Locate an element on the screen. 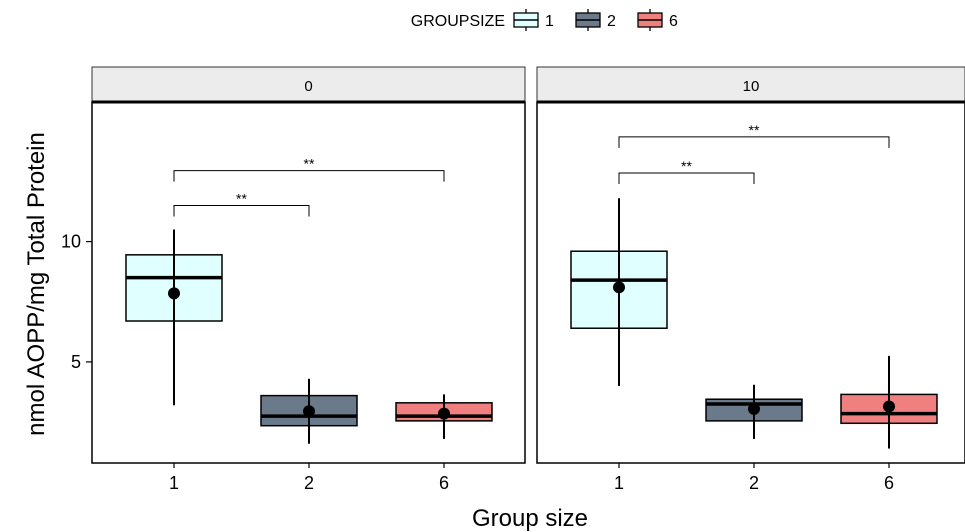 The height and width of the screenshot is (532, 965). y-axis-title: nmol AOPP/mg Total Protein is located at coordinates (36, 284).